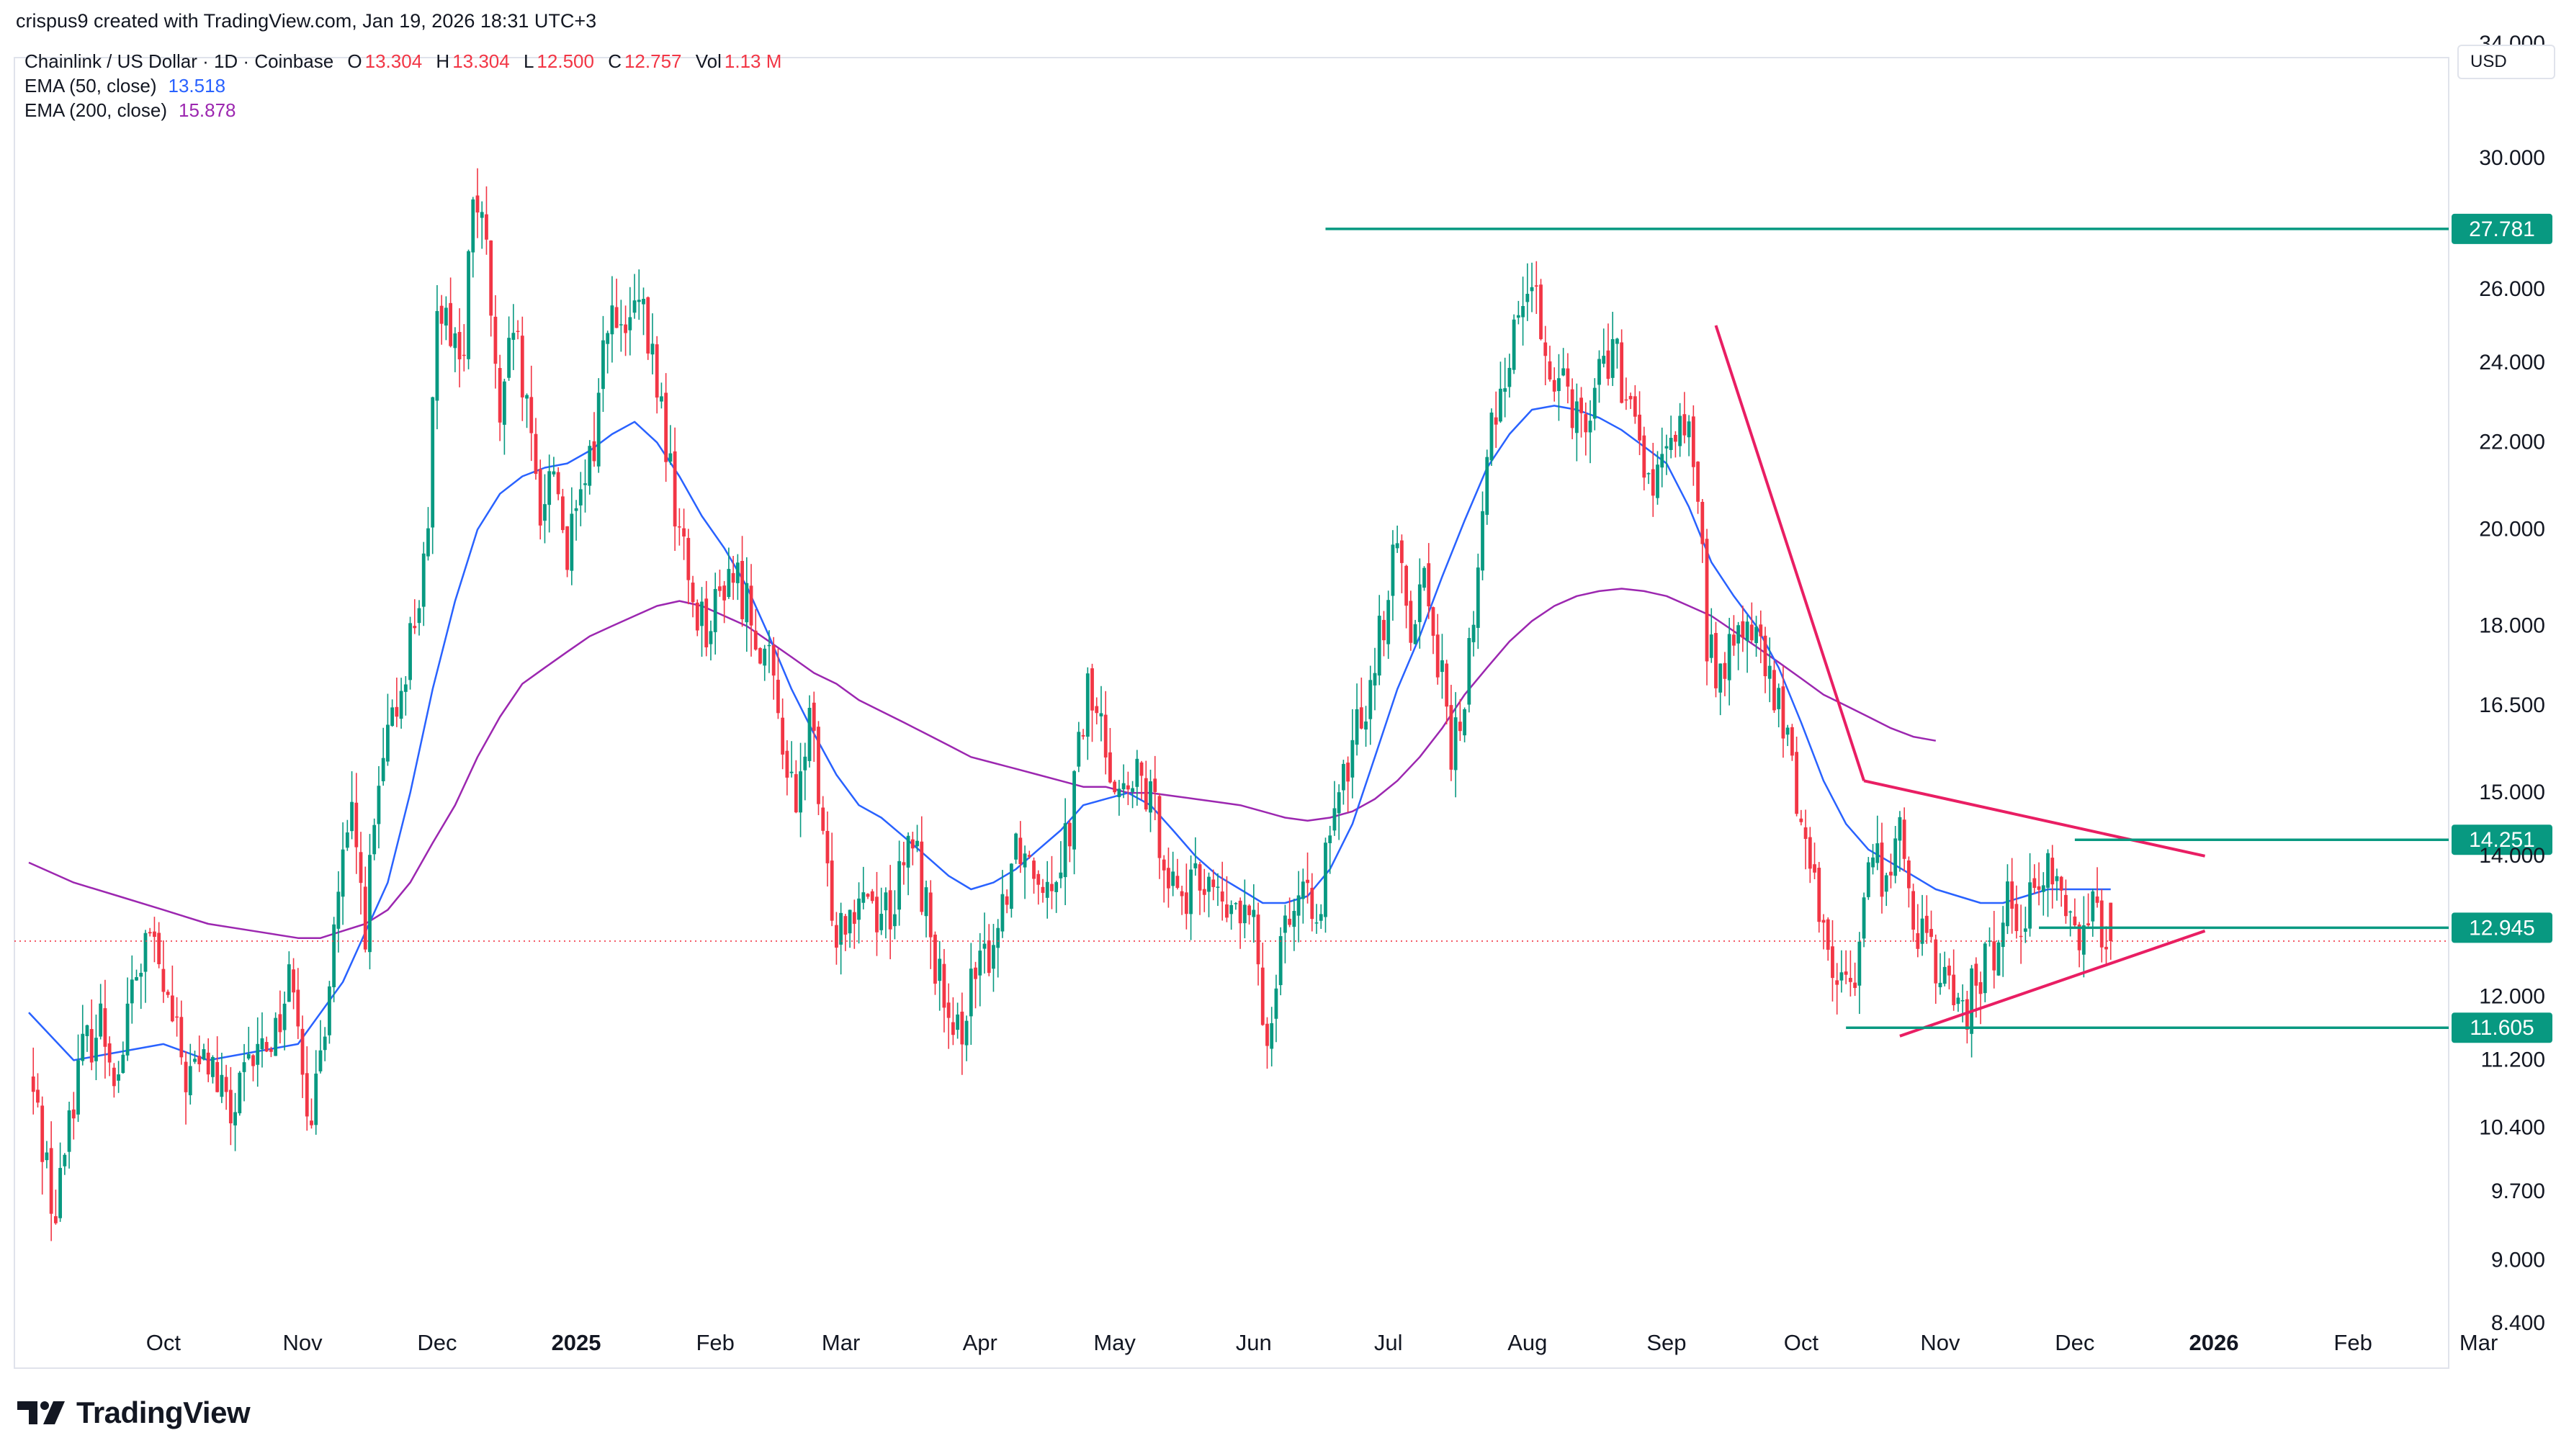 Image resolution: width=2574 pixels, height=1456 pixels. I want to click on ema50-label: EMA (50, close), so click(90, 85).